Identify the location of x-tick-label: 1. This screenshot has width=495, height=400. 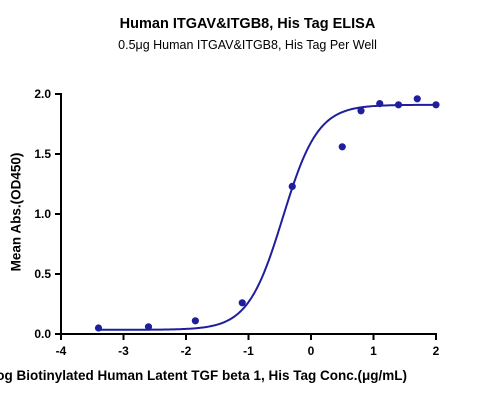
(373, 351).